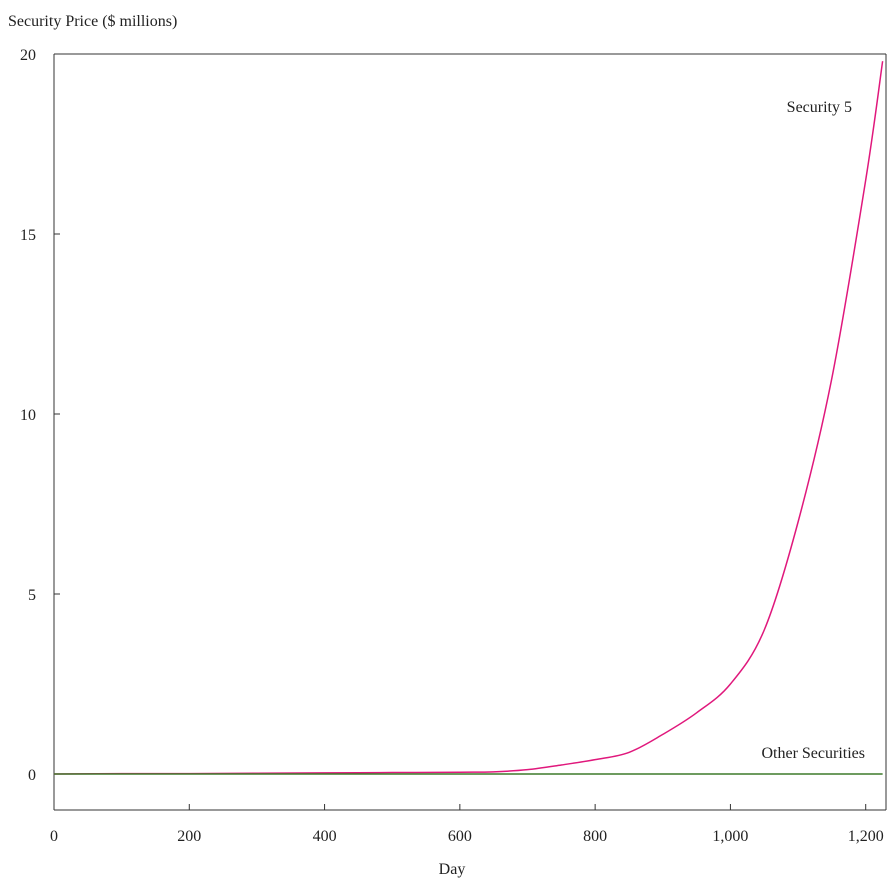 The image size is (891, 890). Describe the element at coordinates (40, 415) in the screenshot. I see `y-axis: 0 5 10 15 20` at that location.